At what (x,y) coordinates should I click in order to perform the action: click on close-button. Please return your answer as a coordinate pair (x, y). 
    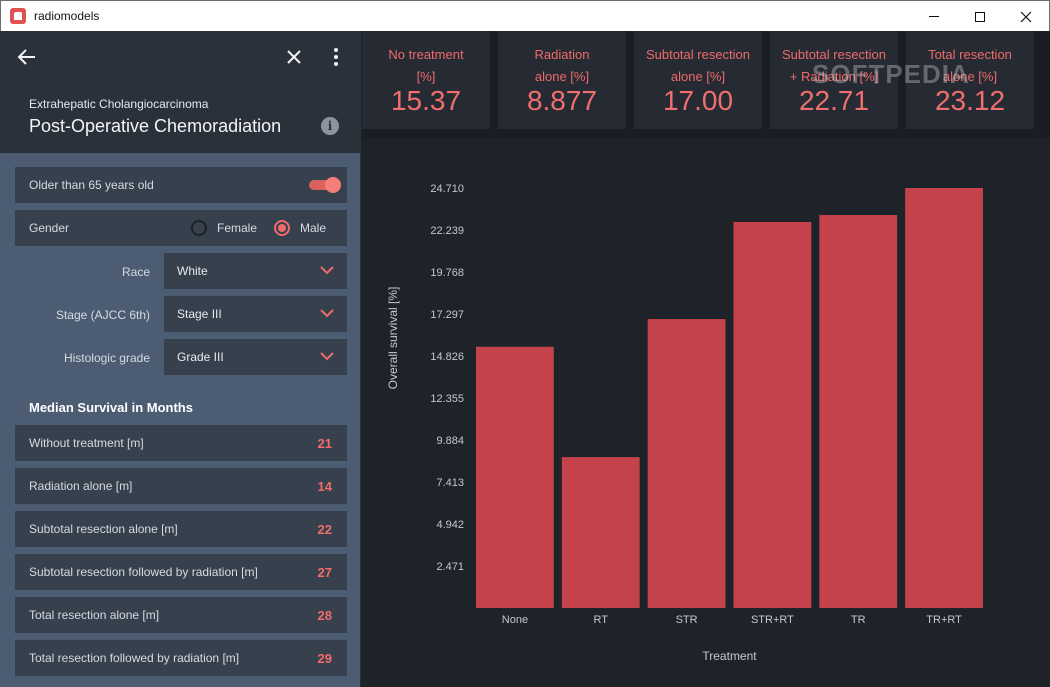
    Looking at the image, I should click on (294, 57).